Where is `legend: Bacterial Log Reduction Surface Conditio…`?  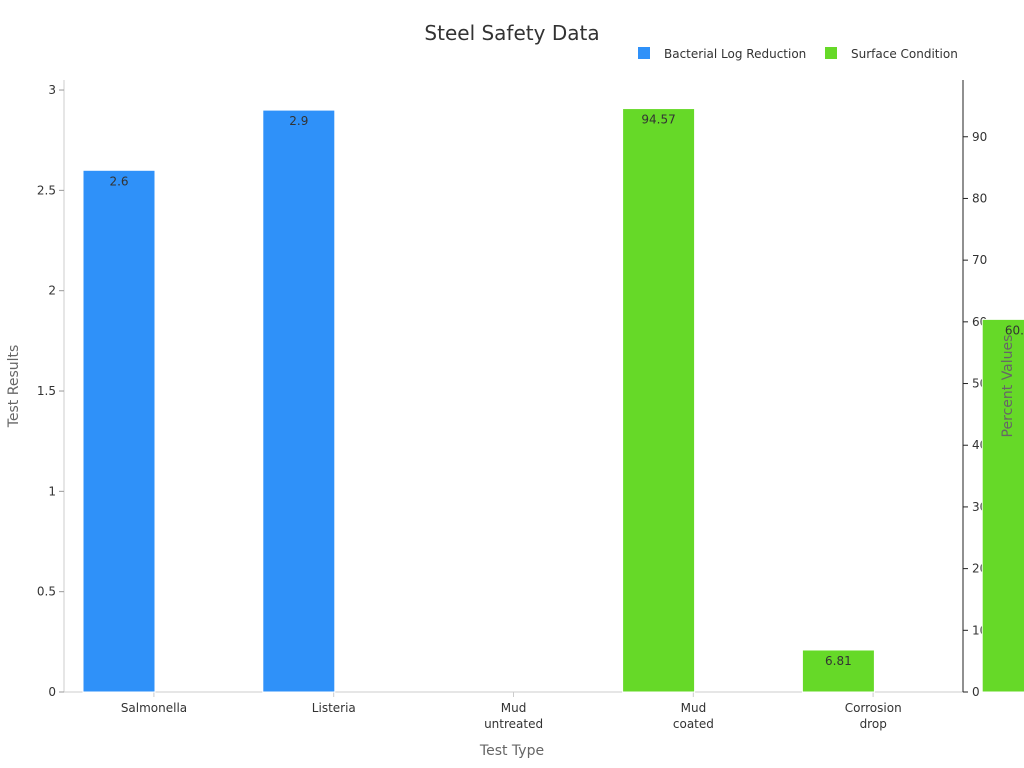 legend: Bacterial Log Reduction Surface Conditio… is located at coordinates (798, 54).